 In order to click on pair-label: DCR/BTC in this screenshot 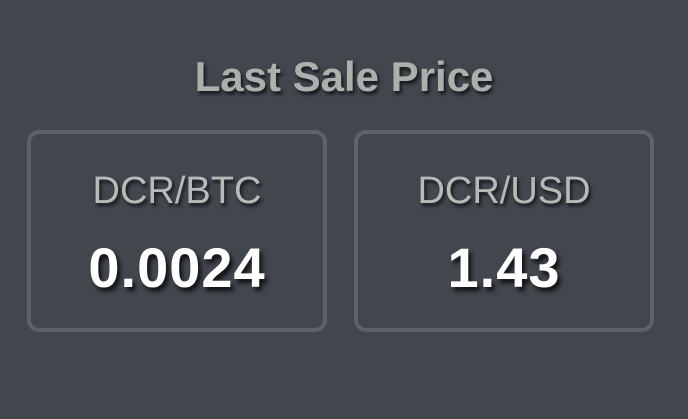, I will do `click(177, 191)`.